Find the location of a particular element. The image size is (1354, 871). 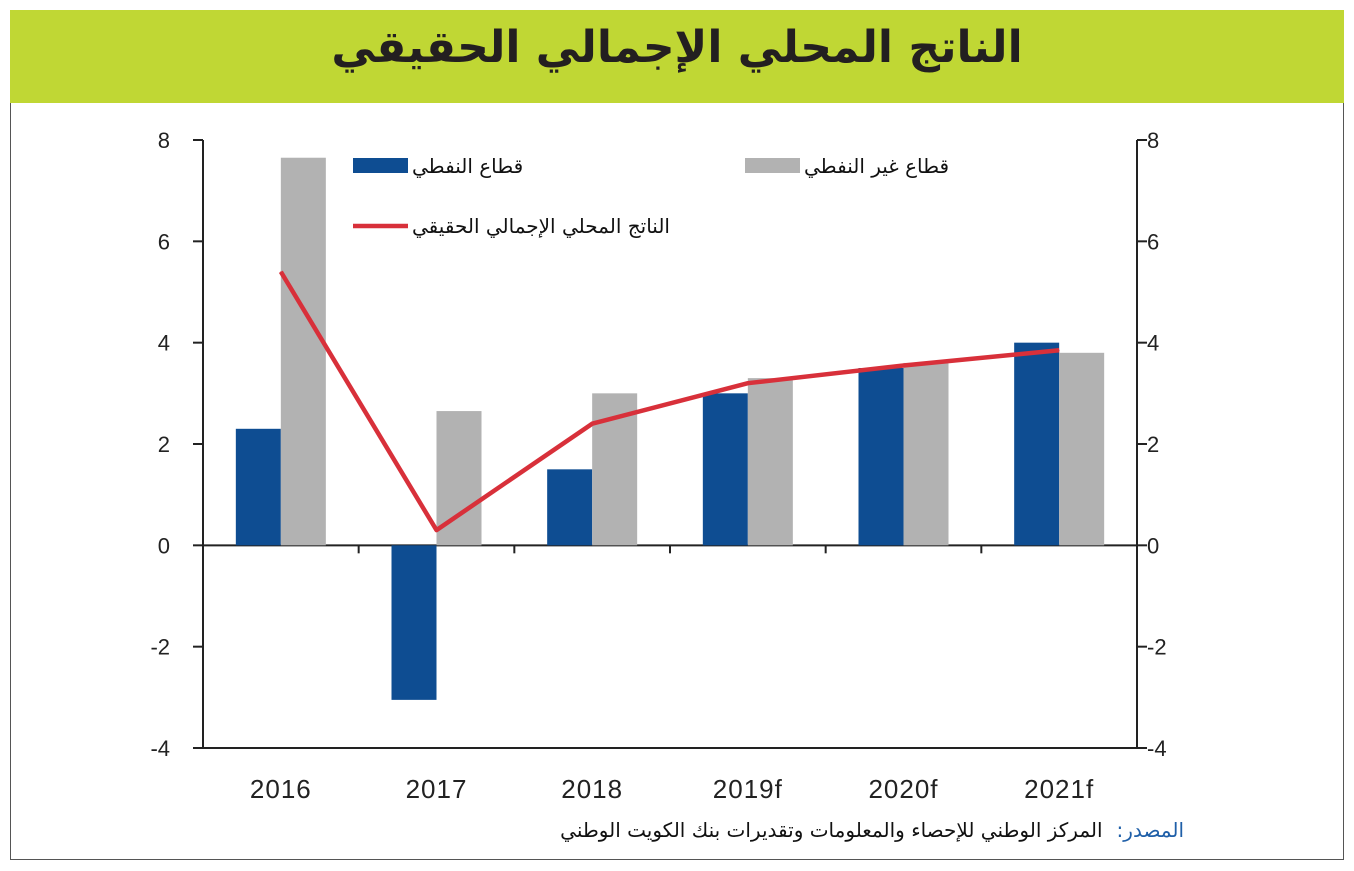

title-bar: الناتج المحلي الإجمالي الحقيقي is located at coordinates (677, 56).